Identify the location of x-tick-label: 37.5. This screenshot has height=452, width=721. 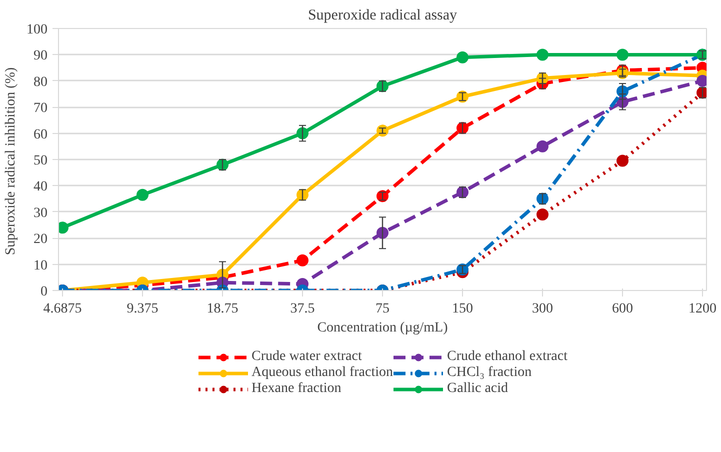
(302, 309).